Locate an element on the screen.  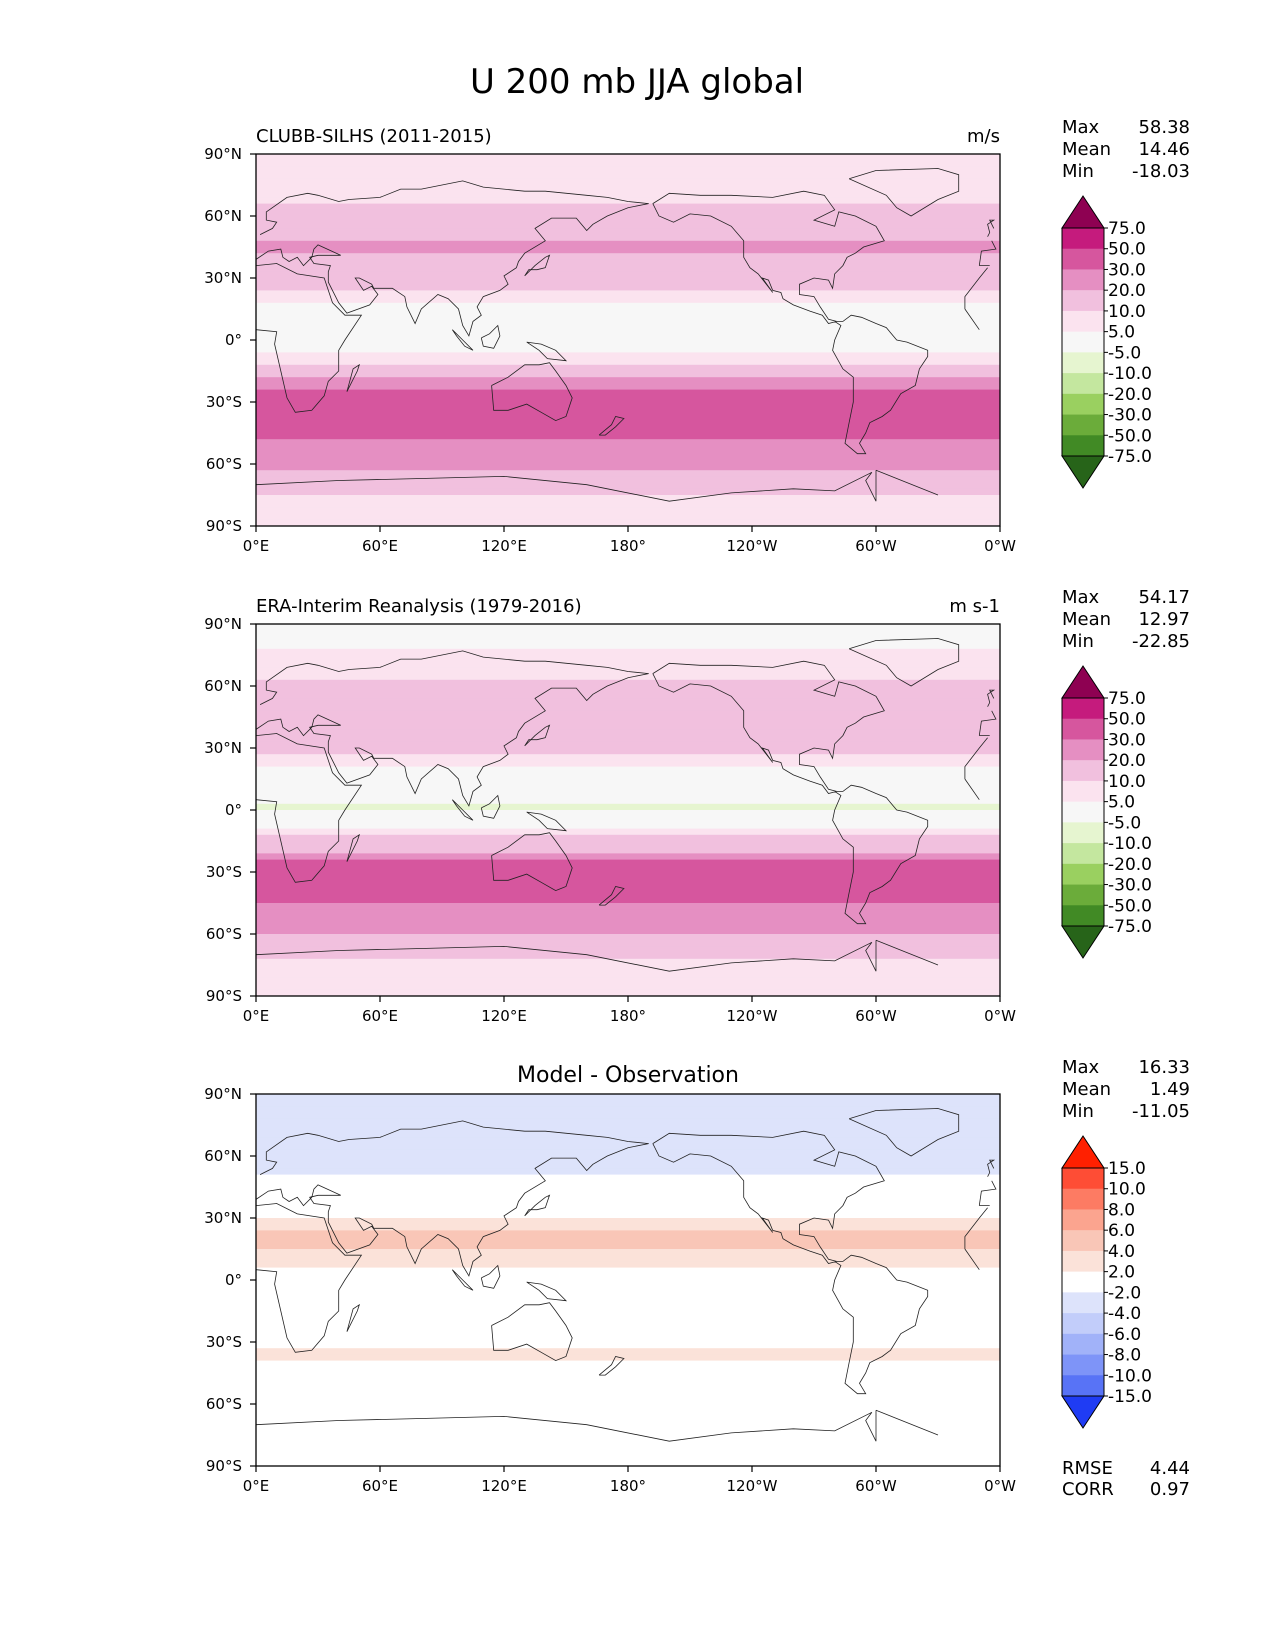
extra-stat-label: RMSE is located at coordinates (1087, 1468).